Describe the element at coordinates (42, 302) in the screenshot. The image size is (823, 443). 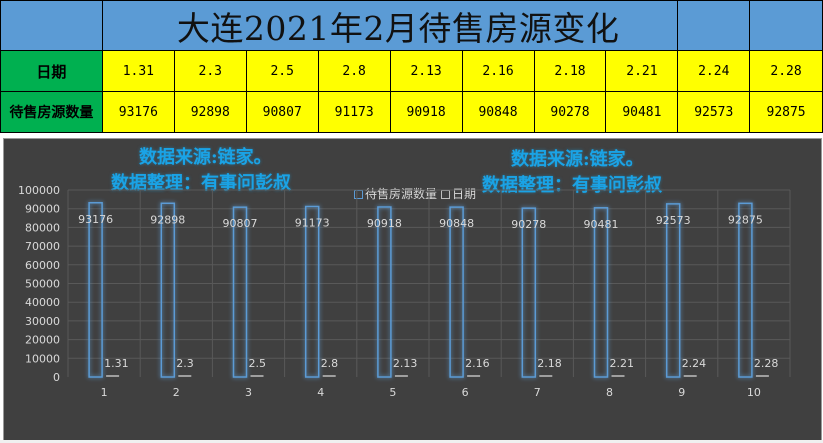
I see `y-tick-label: 40000` at that location.